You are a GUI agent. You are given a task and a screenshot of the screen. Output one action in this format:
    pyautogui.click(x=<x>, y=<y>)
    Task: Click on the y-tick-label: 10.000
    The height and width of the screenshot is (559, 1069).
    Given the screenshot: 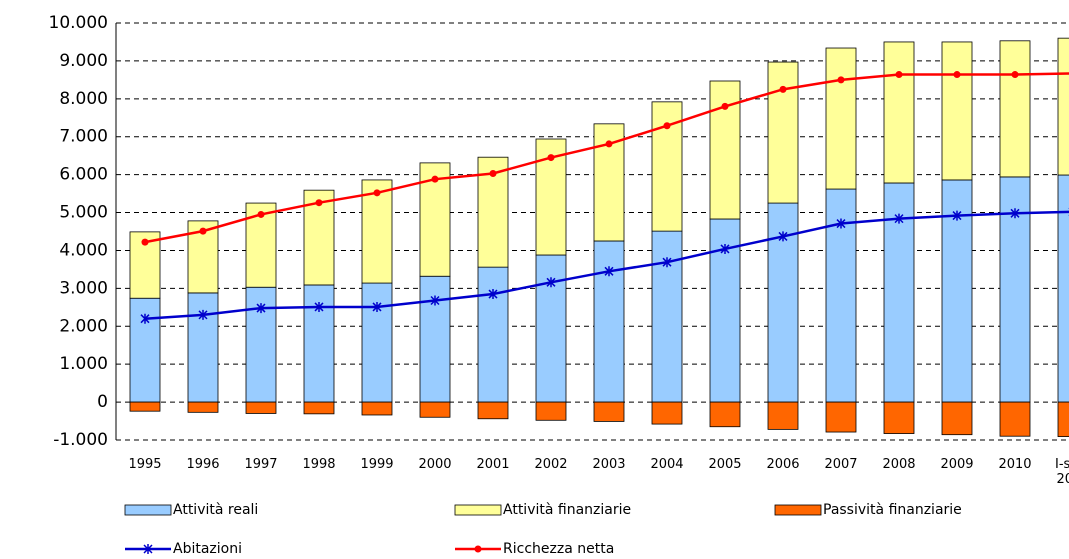 What is the action you would take?
    pyautogui.click(x=78, y=23)
    